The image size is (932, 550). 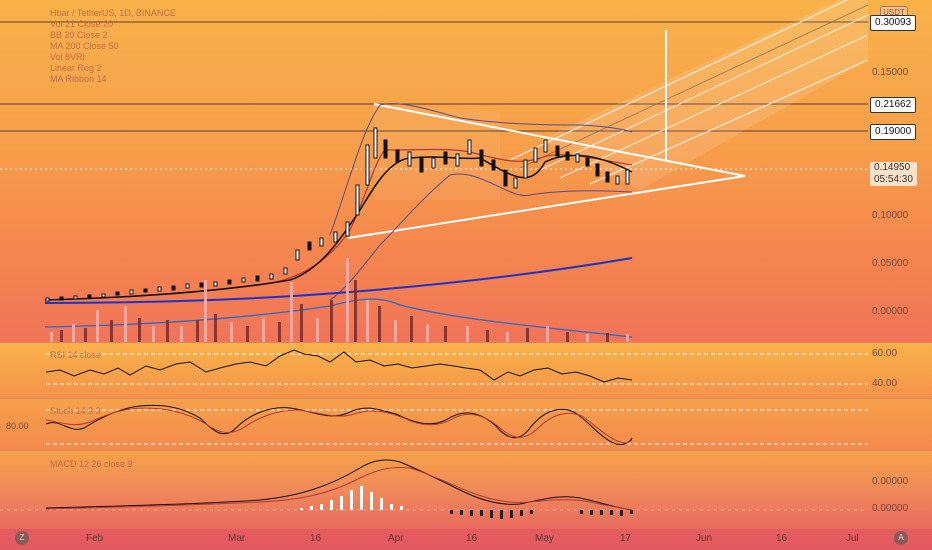 I want to click on zoom-button: Z, so click(x=22, y=538).